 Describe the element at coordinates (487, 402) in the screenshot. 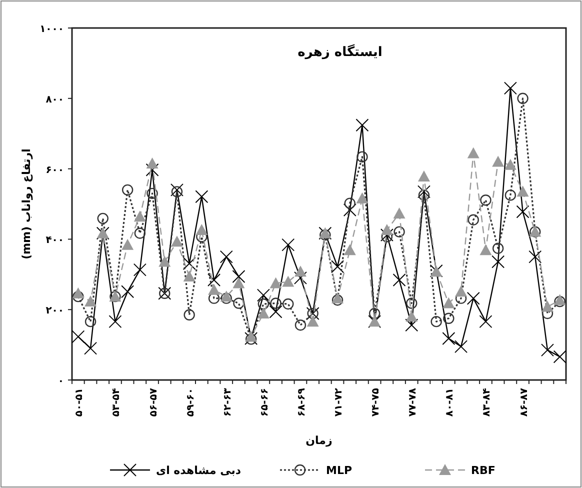

I see `x-tick-label: ۸۳-۸۴` at that location.